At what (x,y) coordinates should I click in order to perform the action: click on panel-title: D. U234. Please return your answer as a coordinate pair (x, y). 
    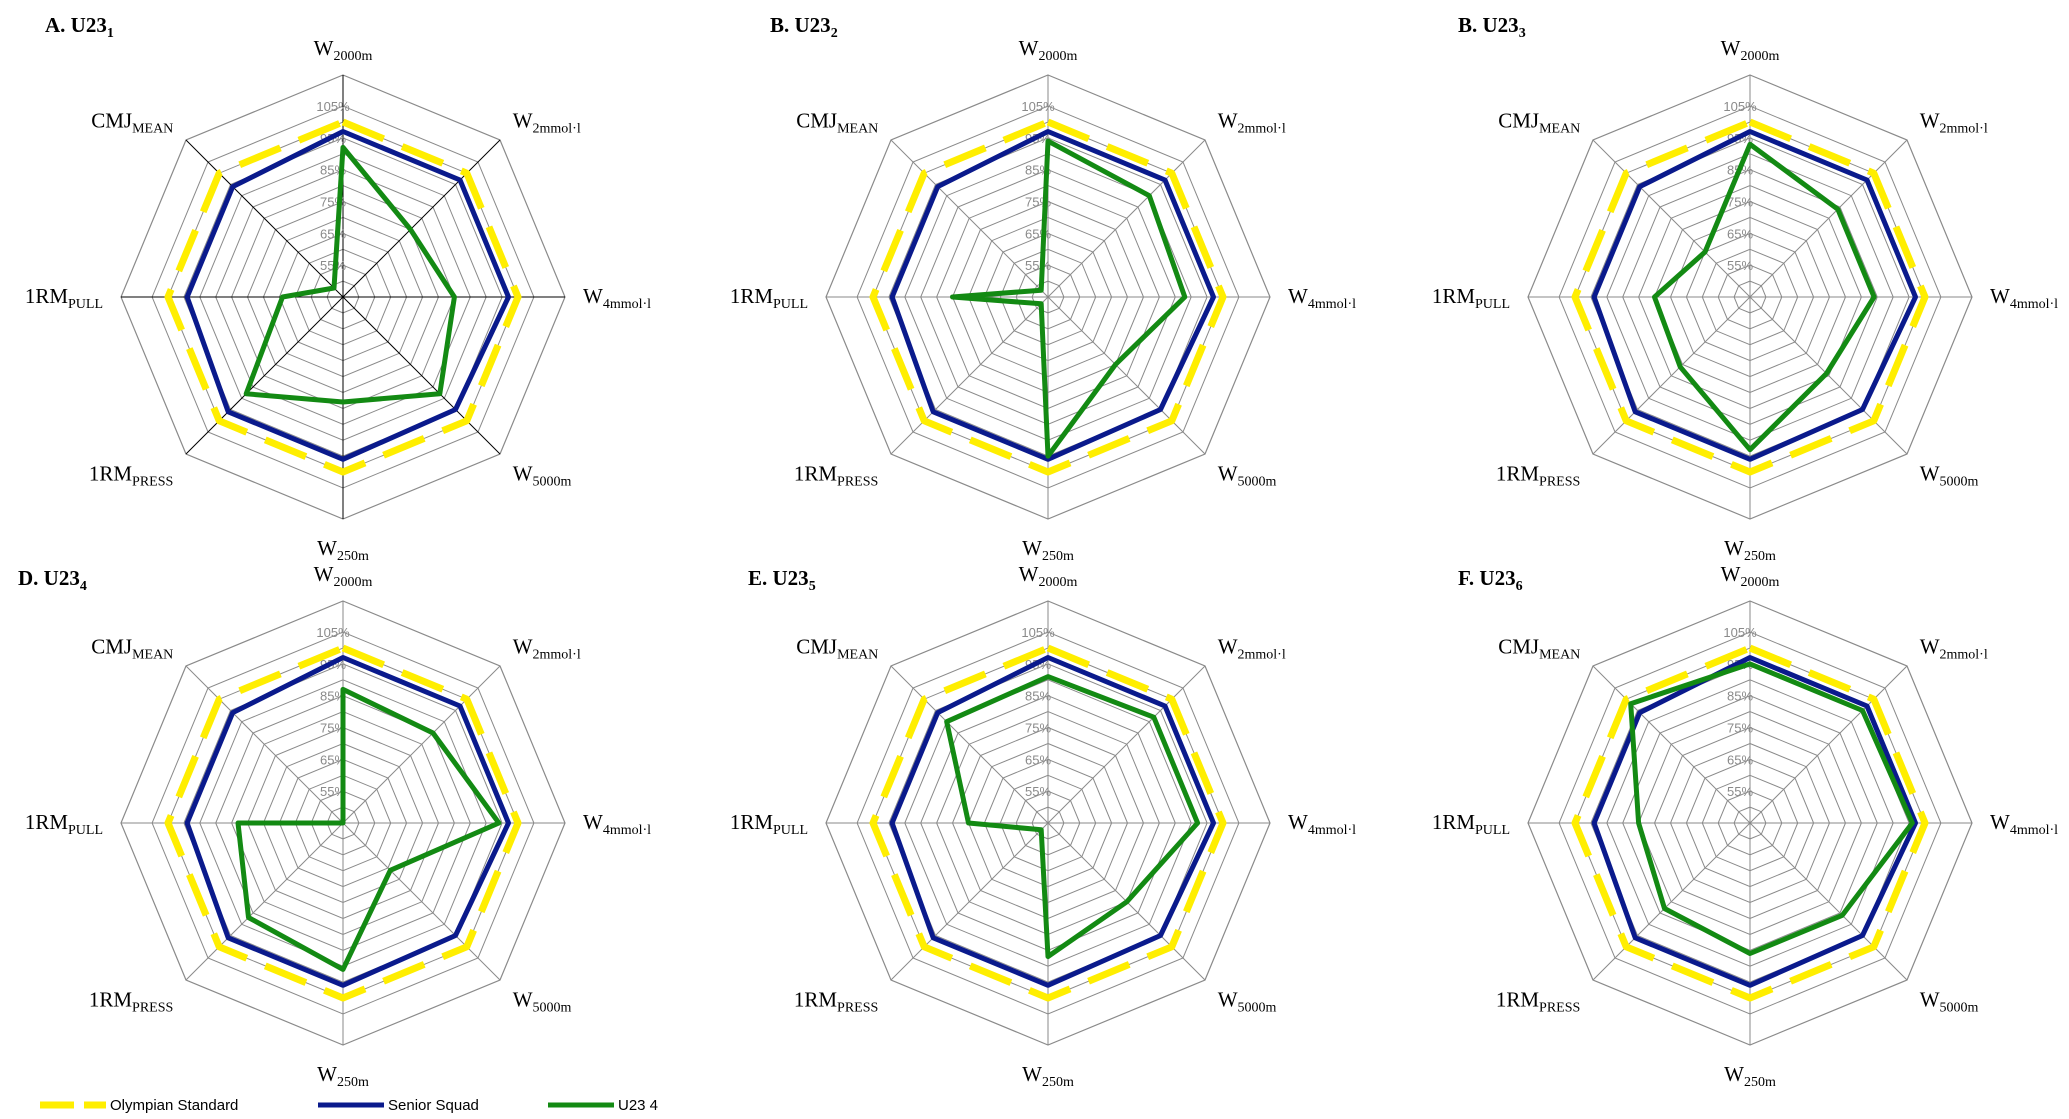
    Looking at the image, I should click on (52, 580).